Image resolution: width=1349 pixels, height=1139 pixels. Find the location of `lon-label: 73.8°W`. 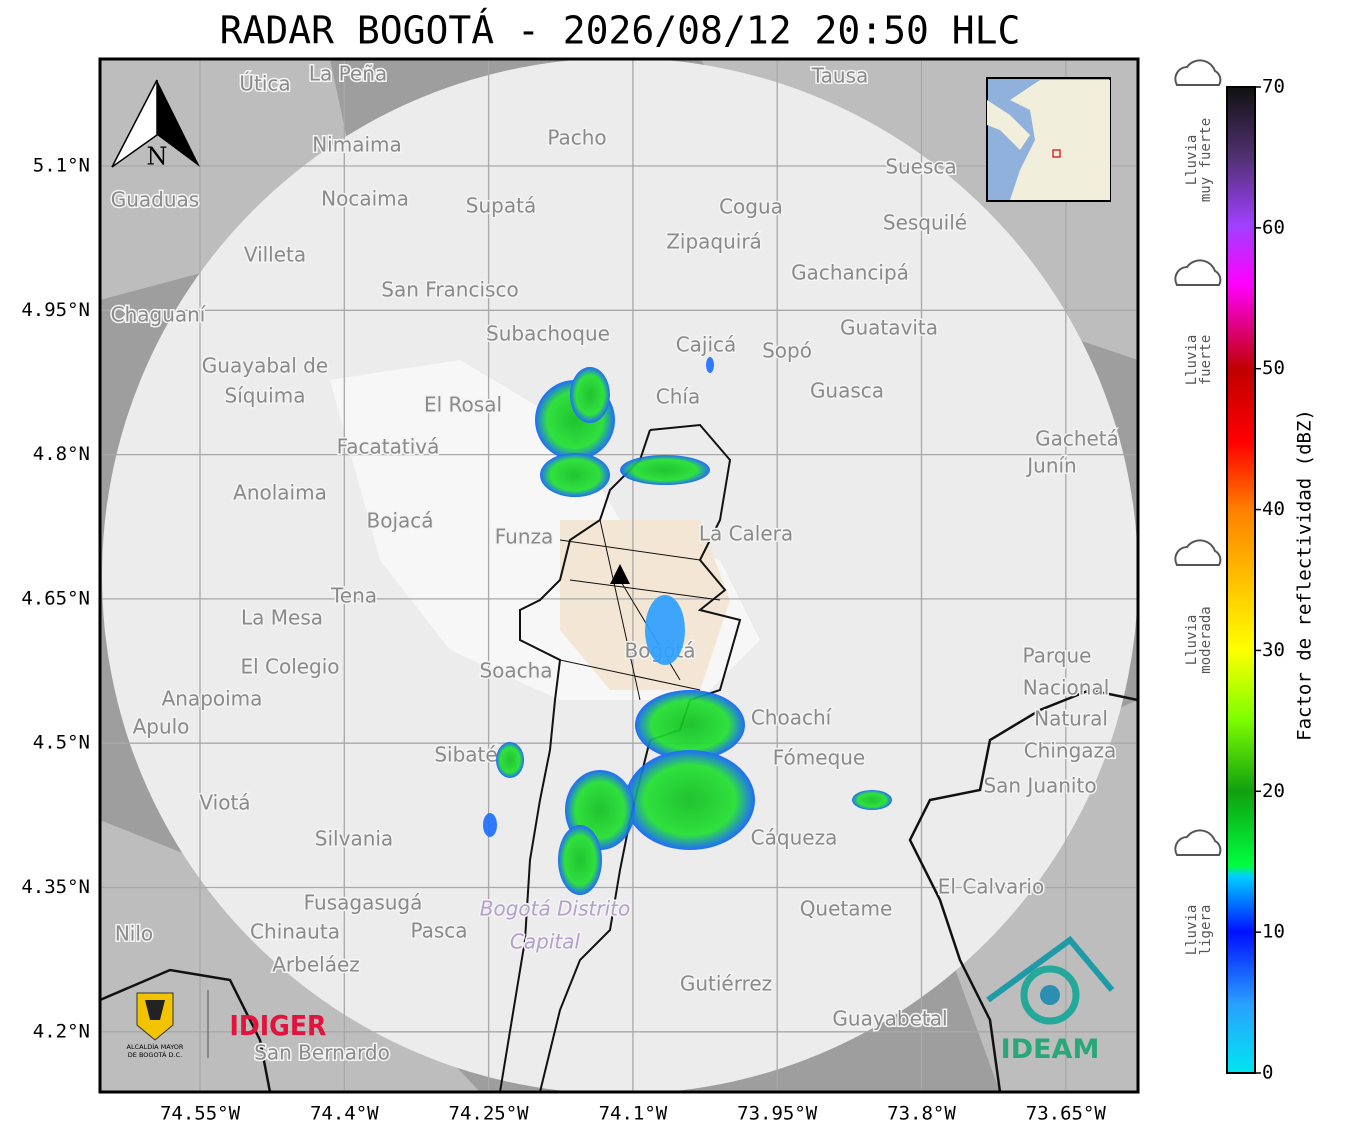

lon-label: 73.8°W is located at coordinates (921, 1114).